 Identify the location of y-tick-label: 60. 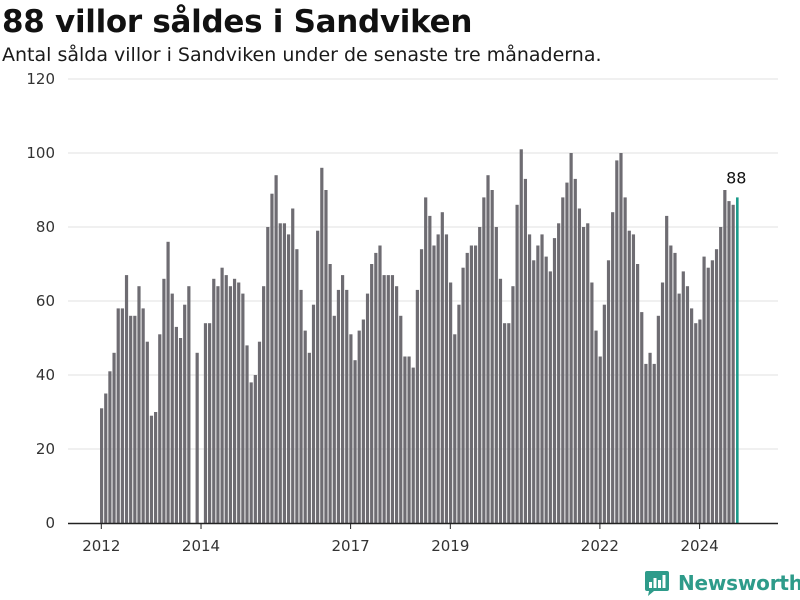
(45, 301).